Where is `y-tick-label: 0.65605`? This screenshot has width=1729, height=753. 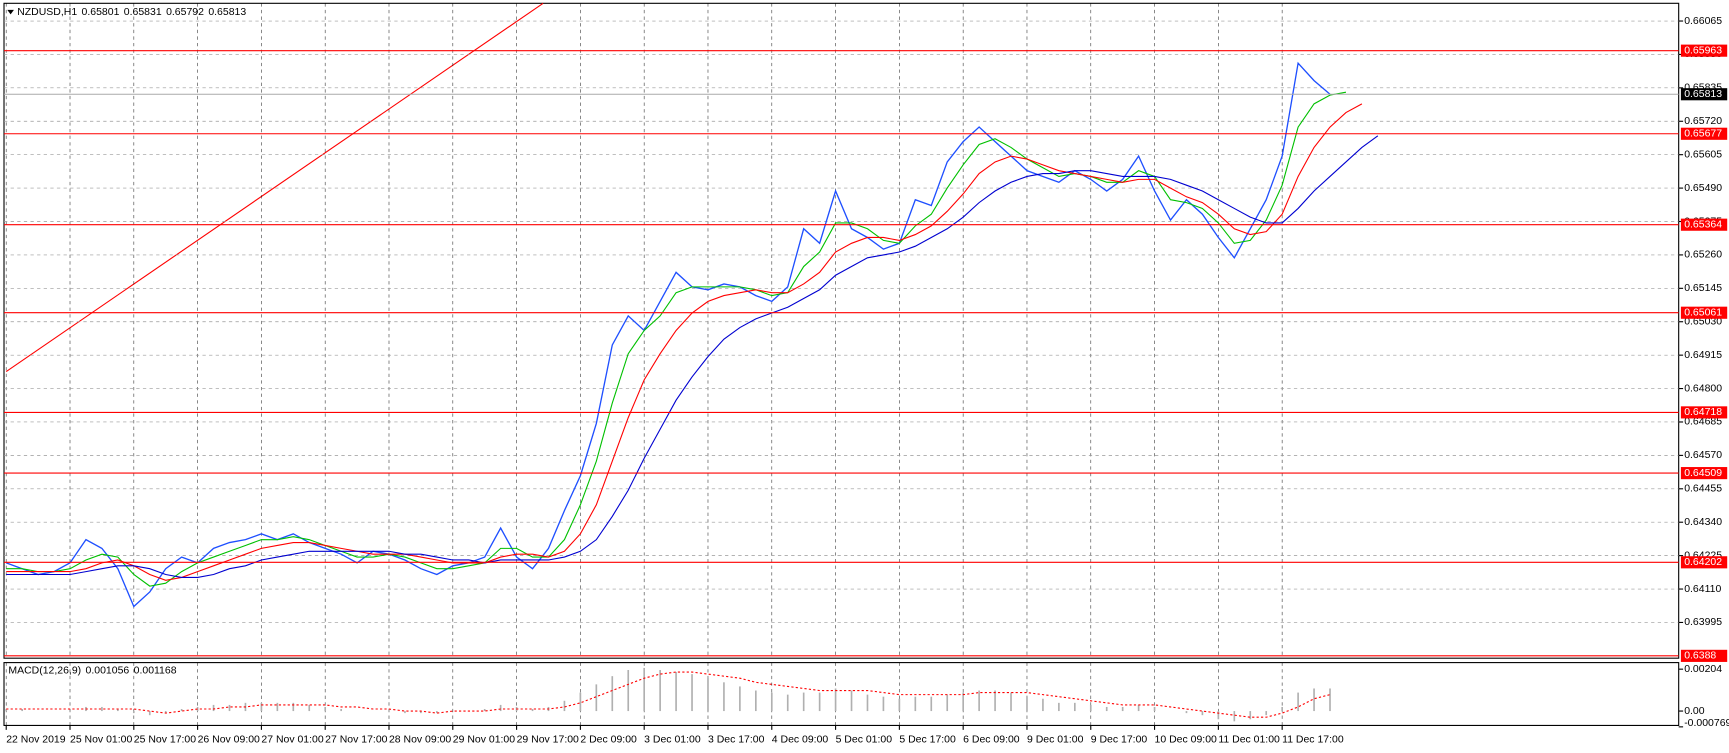 y-tick-label: 0.65605 is located at coordinates (1703, 154).